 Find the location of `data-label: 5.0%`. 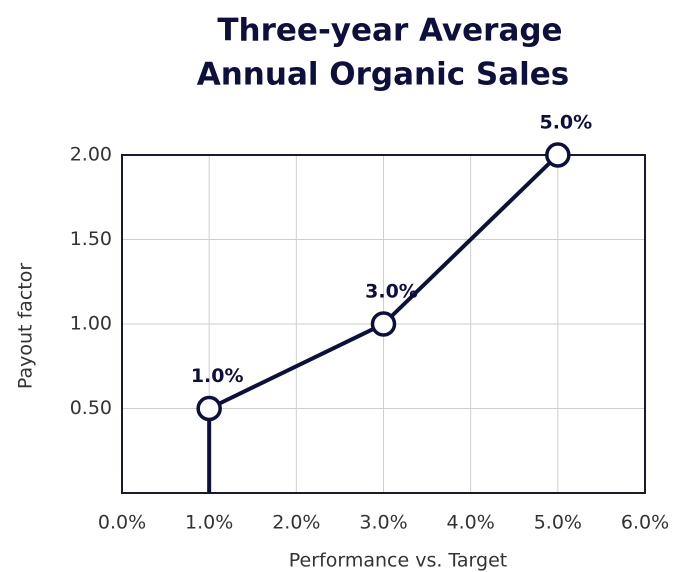

data-label: 5.0% is located at coordinates (565, 123).